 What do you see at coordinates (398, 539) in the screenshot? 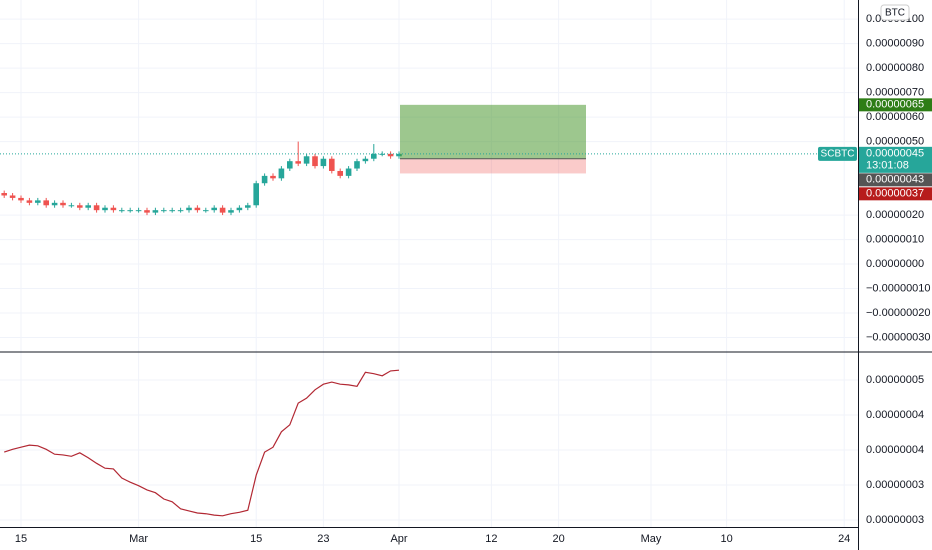
I see `x-tick-label: Apr` at bounding box center [398, 539].